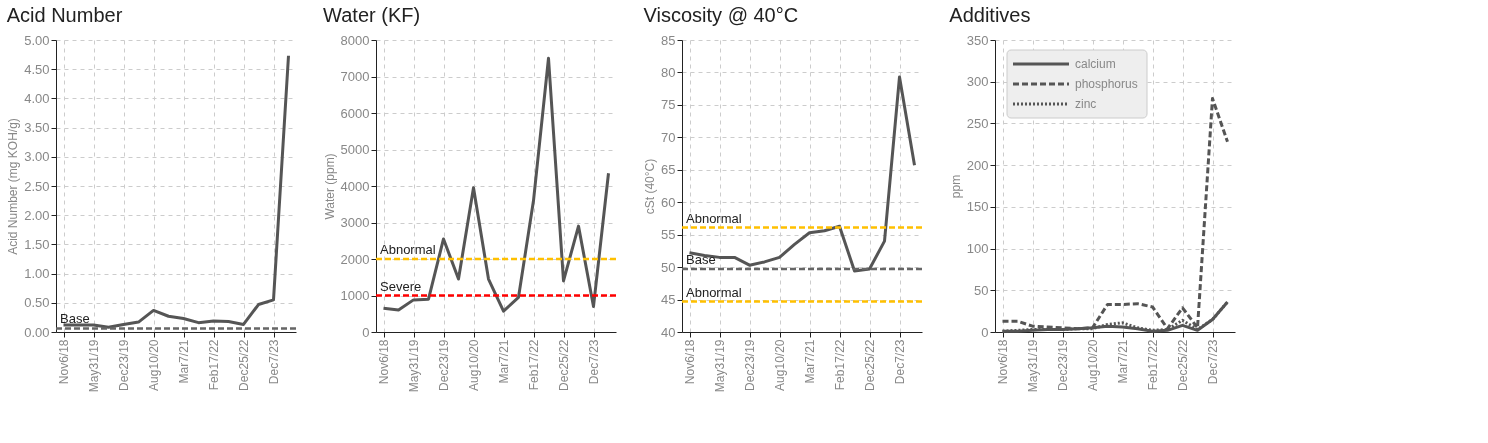 Image resolution: width=1488 pixels, height=443 pixels. What do you see at coordinates (977, 40) in the screenshot?
I see `y-tick-label: 350` at bounding box center [977, 40].